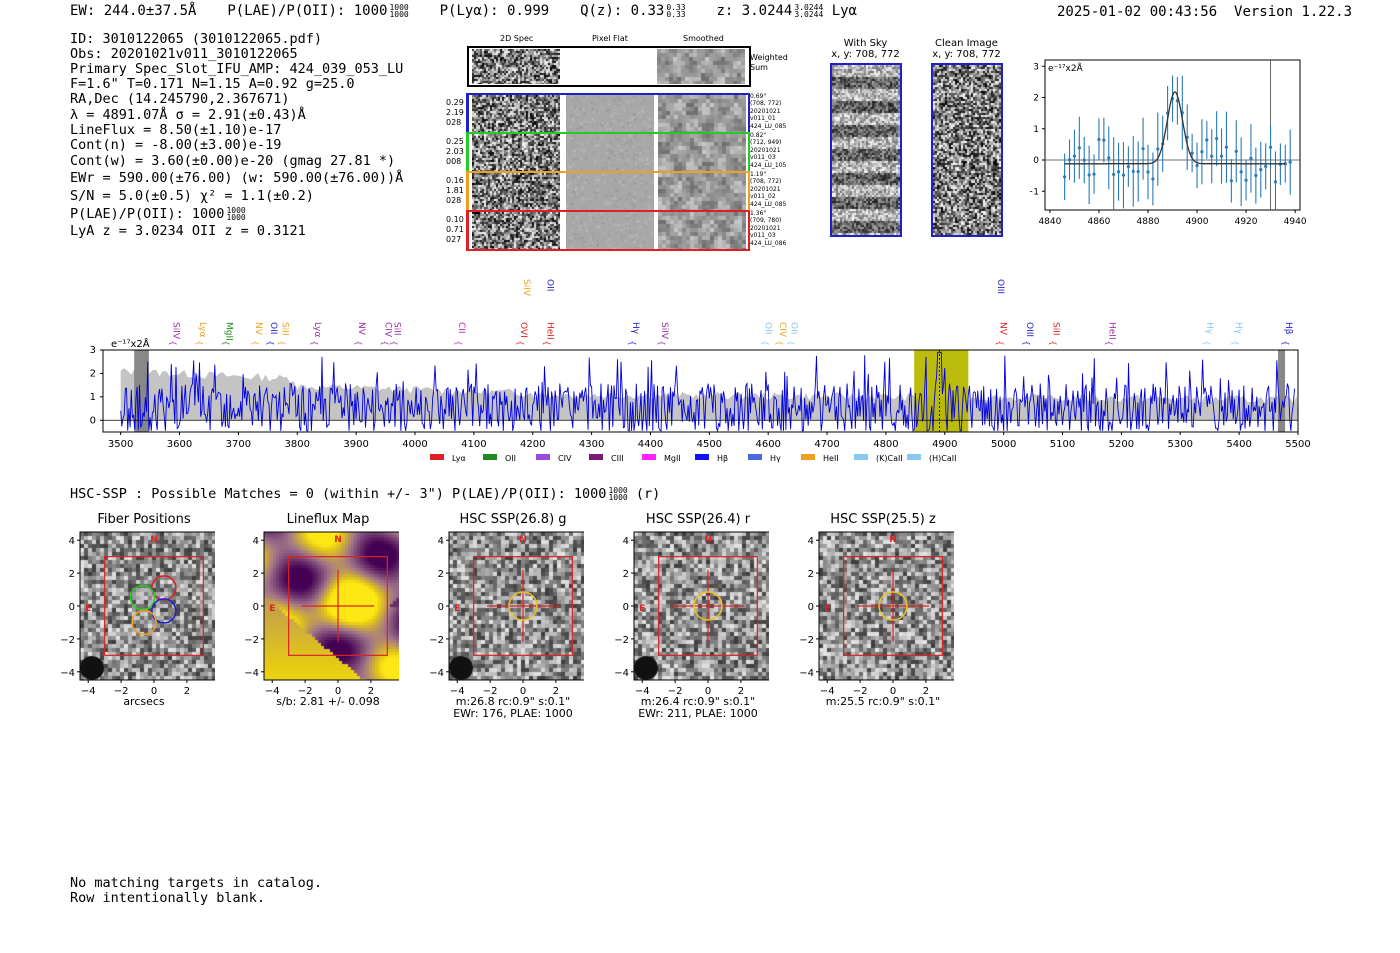  I want to click on hsc-panel-title: Lineflux Map, so click(328, 519).